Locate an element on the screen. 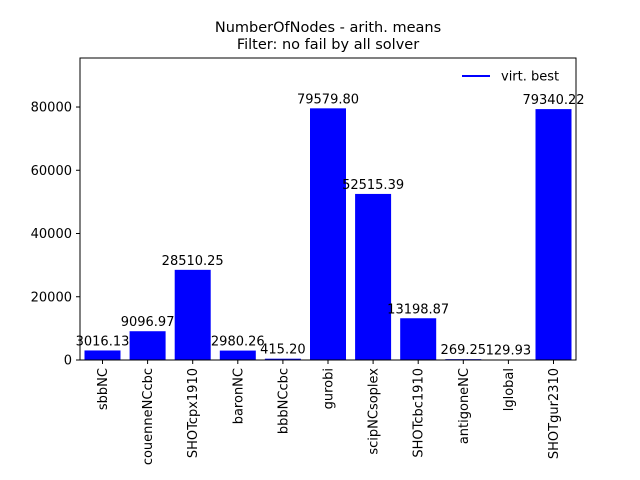  bar-value-label: 2980.26 is located at coordinates (238, 342).